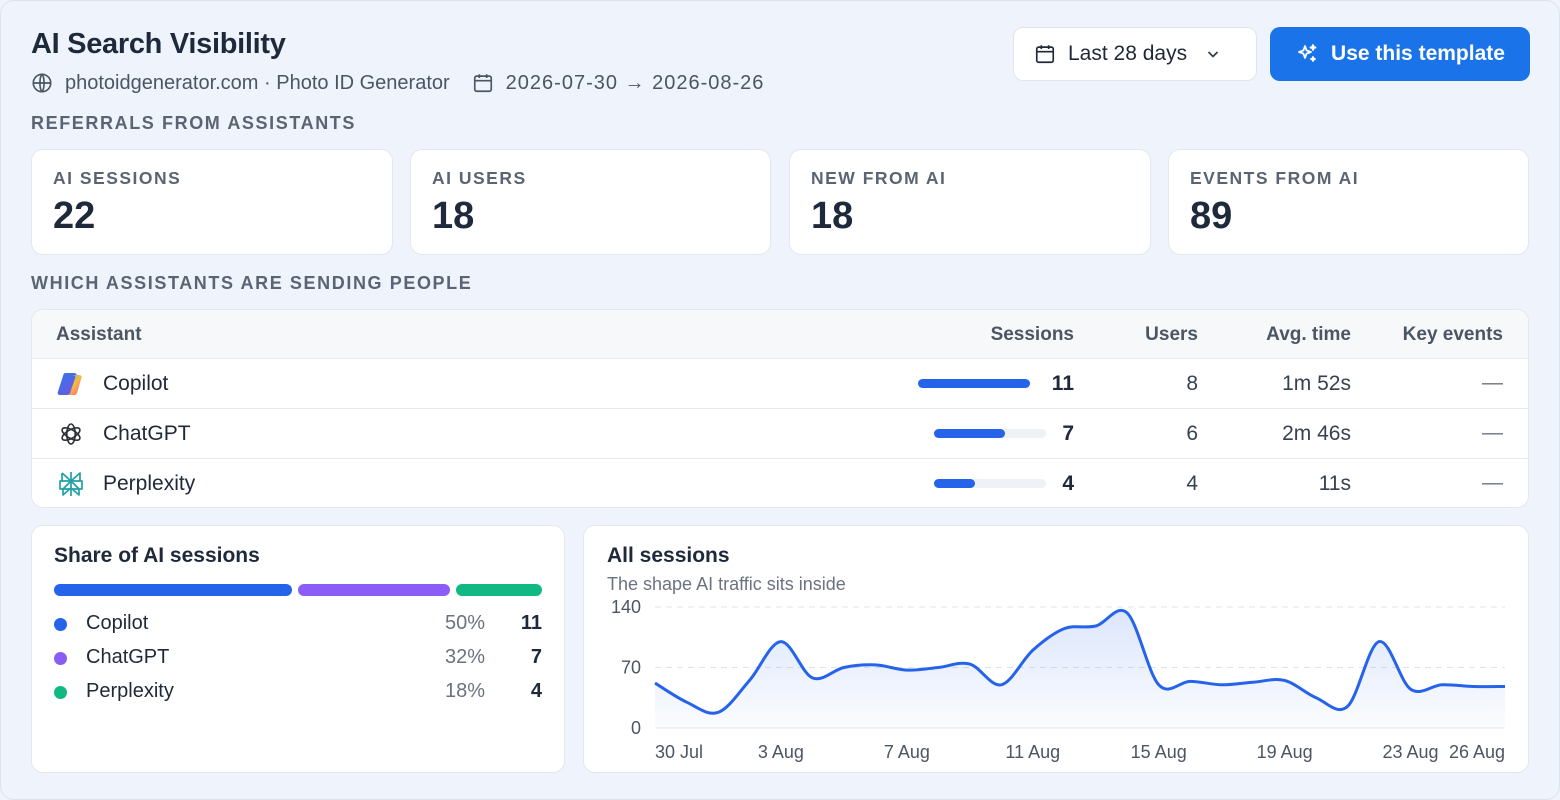 The height and width of the screenshot is (800, 1560). Describe the element at coordinates (1128, 53) in the screenshot. I see `date-range-label: Last 28 days` at that location.